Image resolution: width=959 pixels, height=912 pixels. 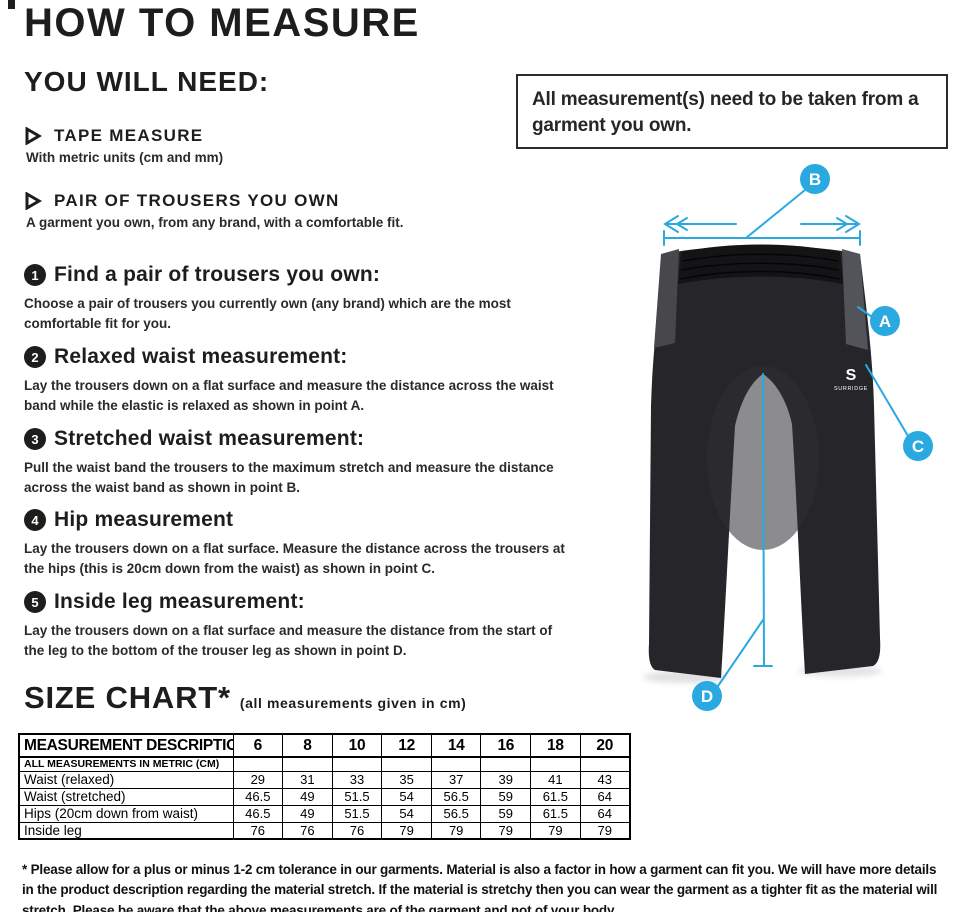 I want to click on pointer-line-b, so click(x=775, y=214).